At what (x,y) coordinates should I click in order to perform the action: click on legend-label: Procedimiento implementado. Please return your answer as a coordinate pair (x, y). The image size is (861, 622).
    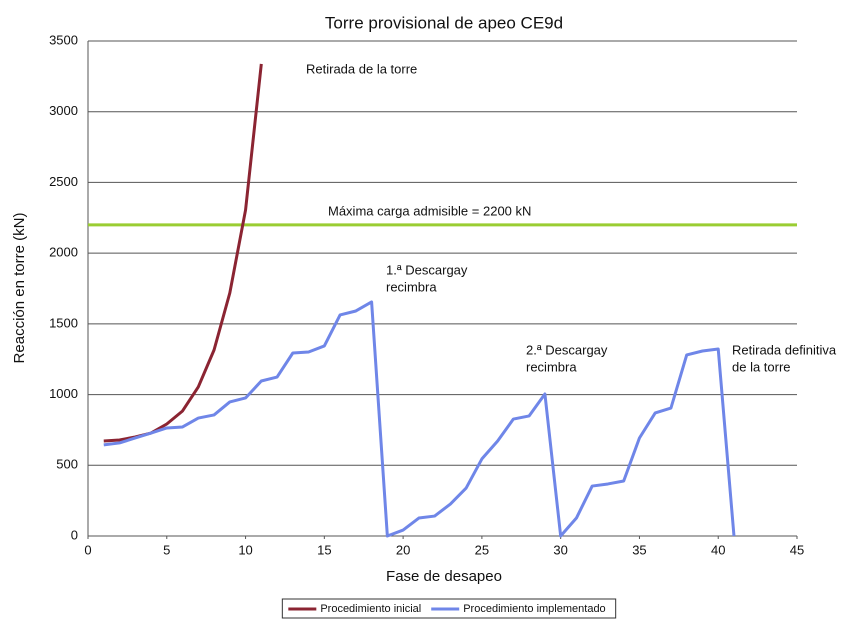
    Looking at the image, I should click on (534, 609).